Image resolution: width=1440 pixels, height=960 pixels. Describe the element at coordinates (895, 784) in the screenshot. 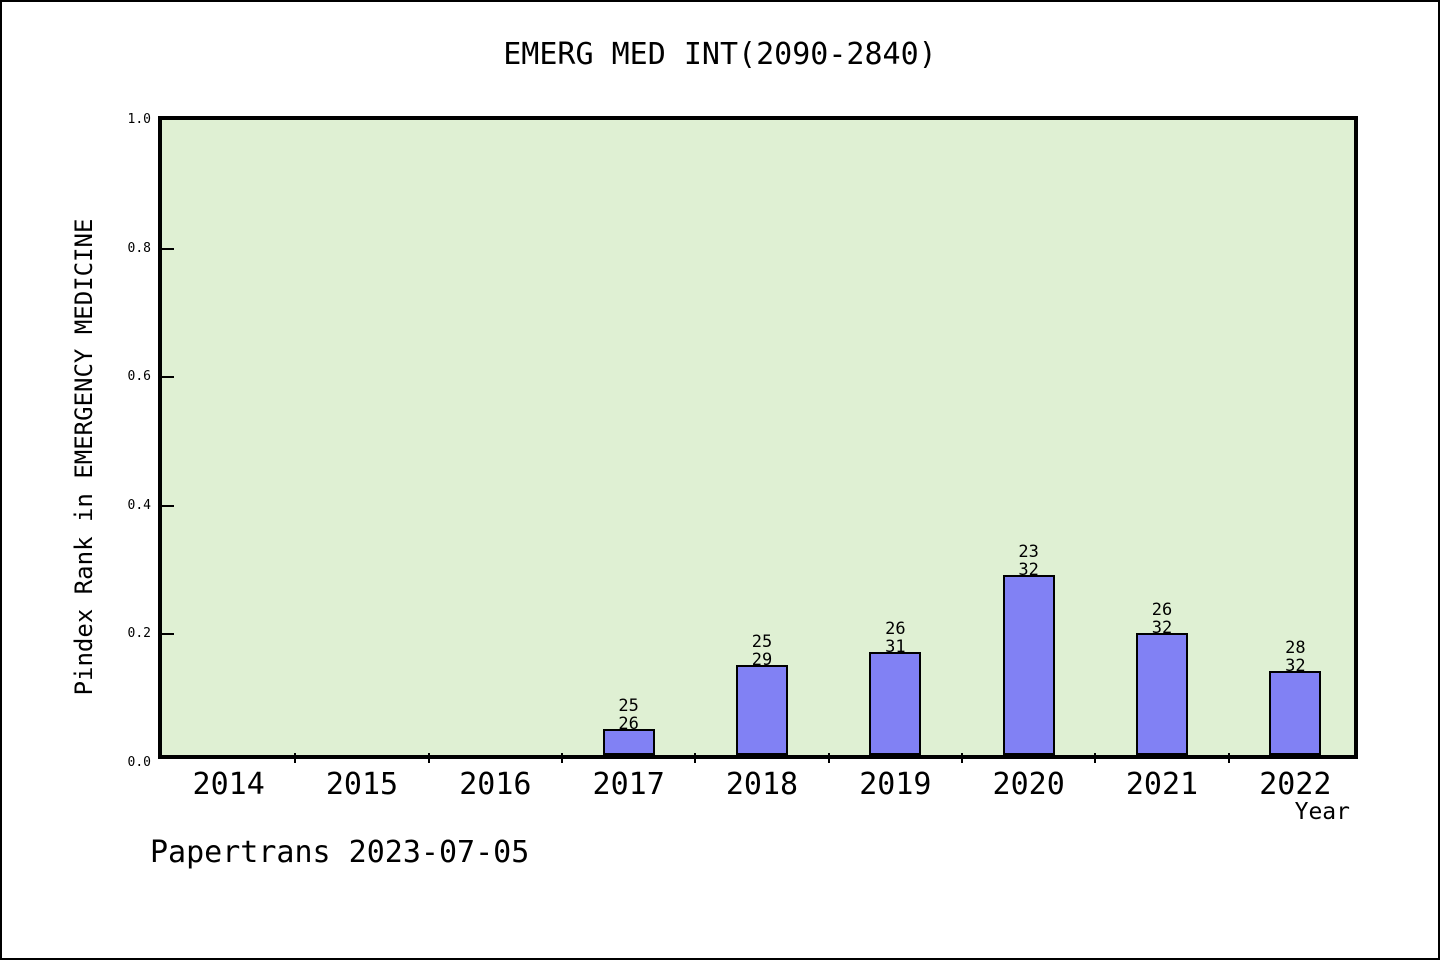

I see `x-category-label: 2019` at that location.